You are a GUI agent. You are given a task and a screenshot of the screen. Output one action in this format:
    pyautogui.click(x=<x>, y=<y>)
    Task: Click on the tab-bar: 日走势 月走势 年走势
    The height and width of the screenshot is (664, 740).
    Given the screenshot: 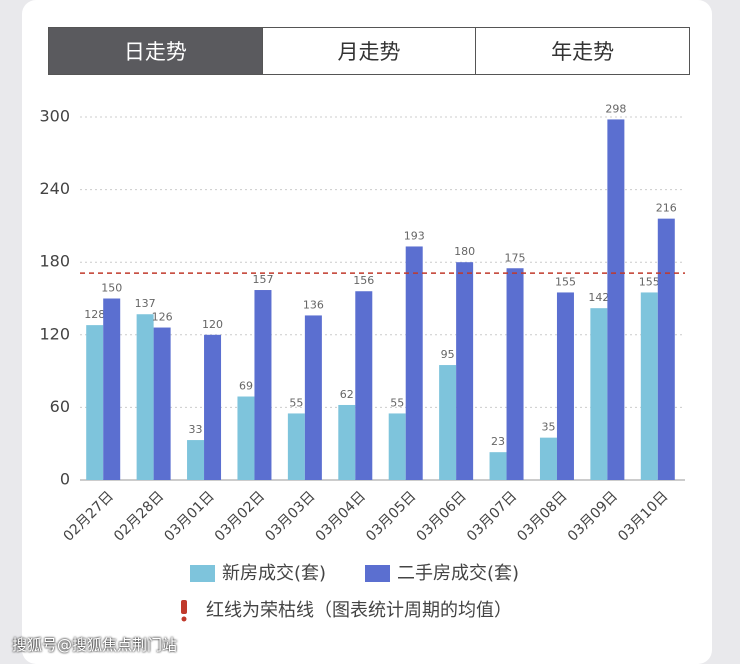 What is the action you would take?
    pyautogui.click(x=369, y=51)
    